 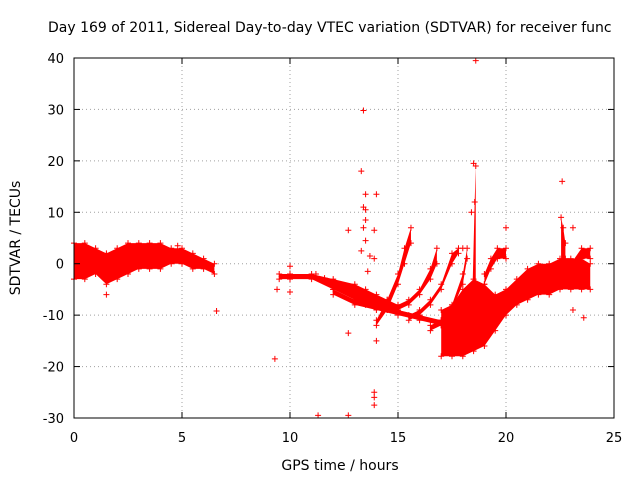 What do you see at coordinates (53, 419) in the screenshot?
I see `y-tick-label: -30` at bounding box center [53, 419].